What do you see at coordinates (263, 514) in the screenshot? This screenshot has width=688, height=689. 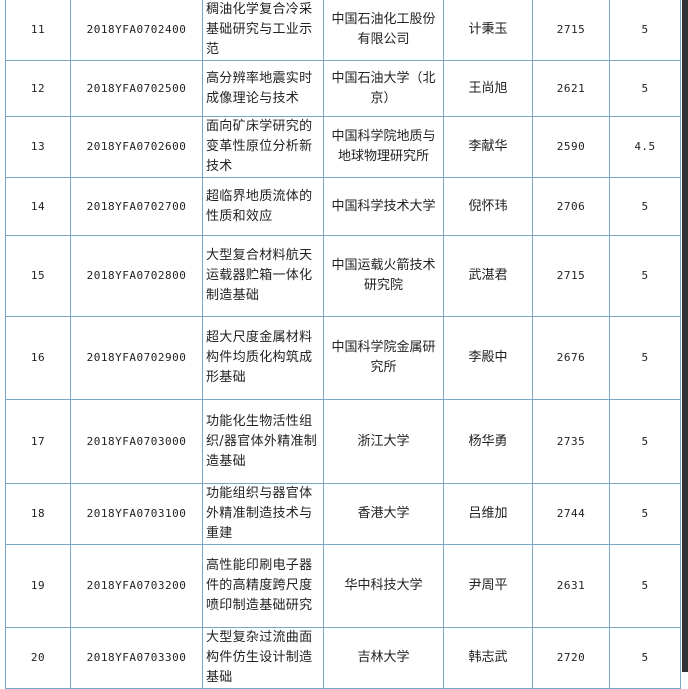 I see `project-name: 功能组织与器官体外精准制造技术与重建` at bounding box center [263, 514].